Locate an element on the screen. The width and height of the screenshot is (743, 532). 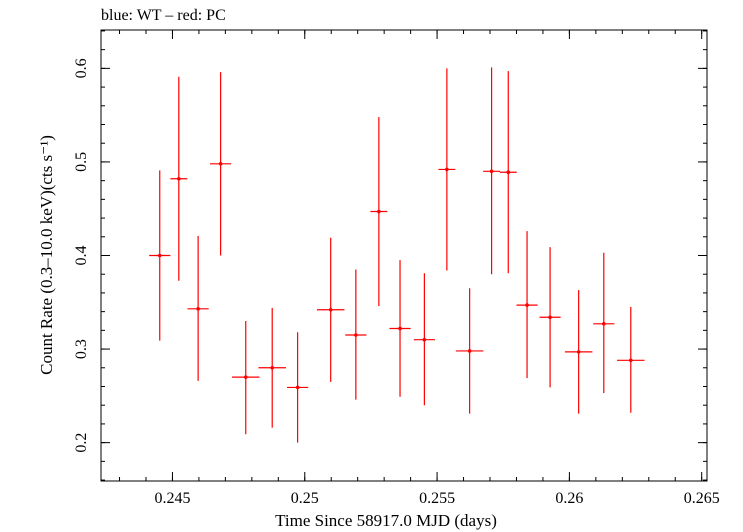
y-axis-title: Count Rate (0.3–10.0 keV)(cts s⁻¹) is located at coordinates (46, 255).